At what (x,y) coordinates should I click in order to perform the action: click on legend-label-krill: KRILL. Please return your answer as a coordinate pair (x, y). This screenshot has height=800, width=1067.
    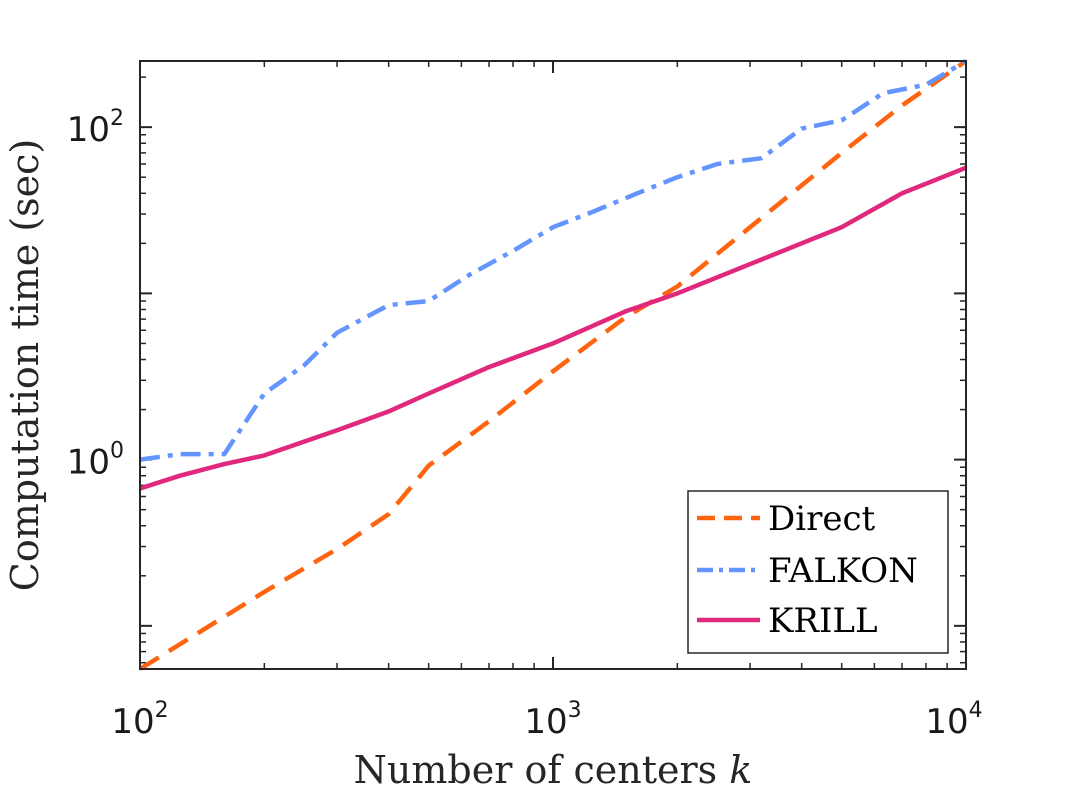
    Looking at the image, I should click on (823, 621).